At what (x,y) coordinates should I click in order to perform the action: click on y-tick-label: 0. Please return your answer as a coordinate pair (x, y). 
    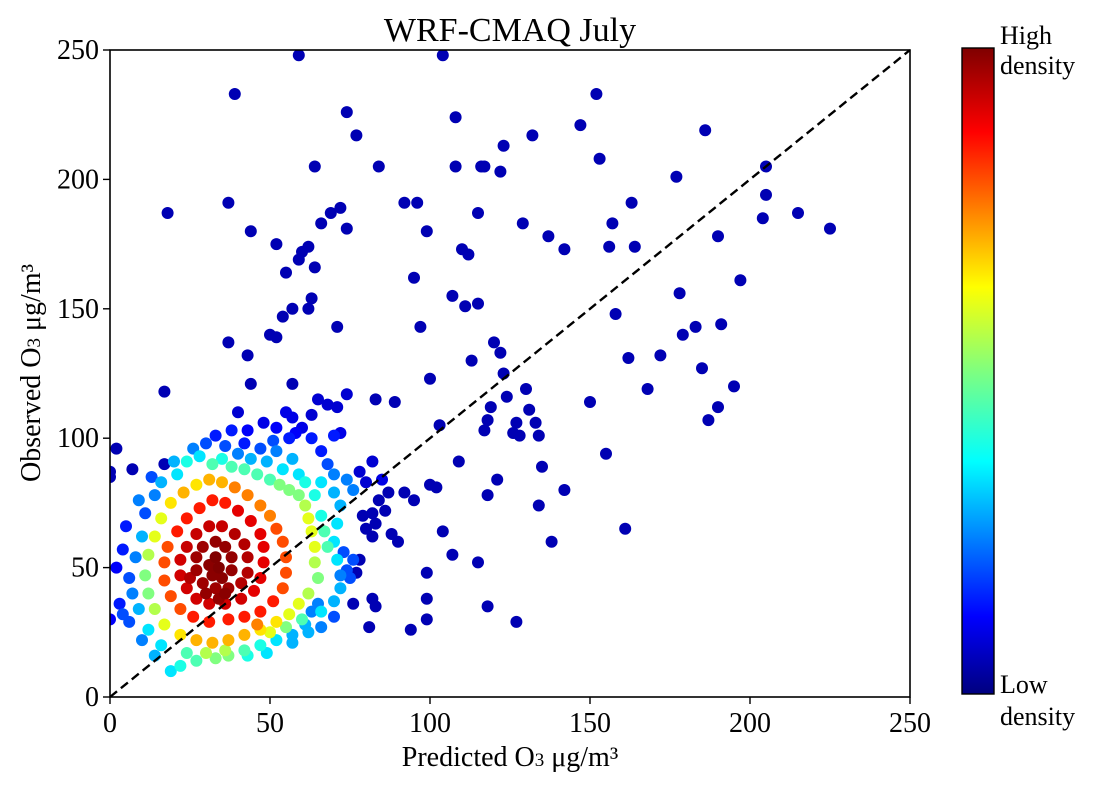
    Looking at the image, I should click on (92, 697).